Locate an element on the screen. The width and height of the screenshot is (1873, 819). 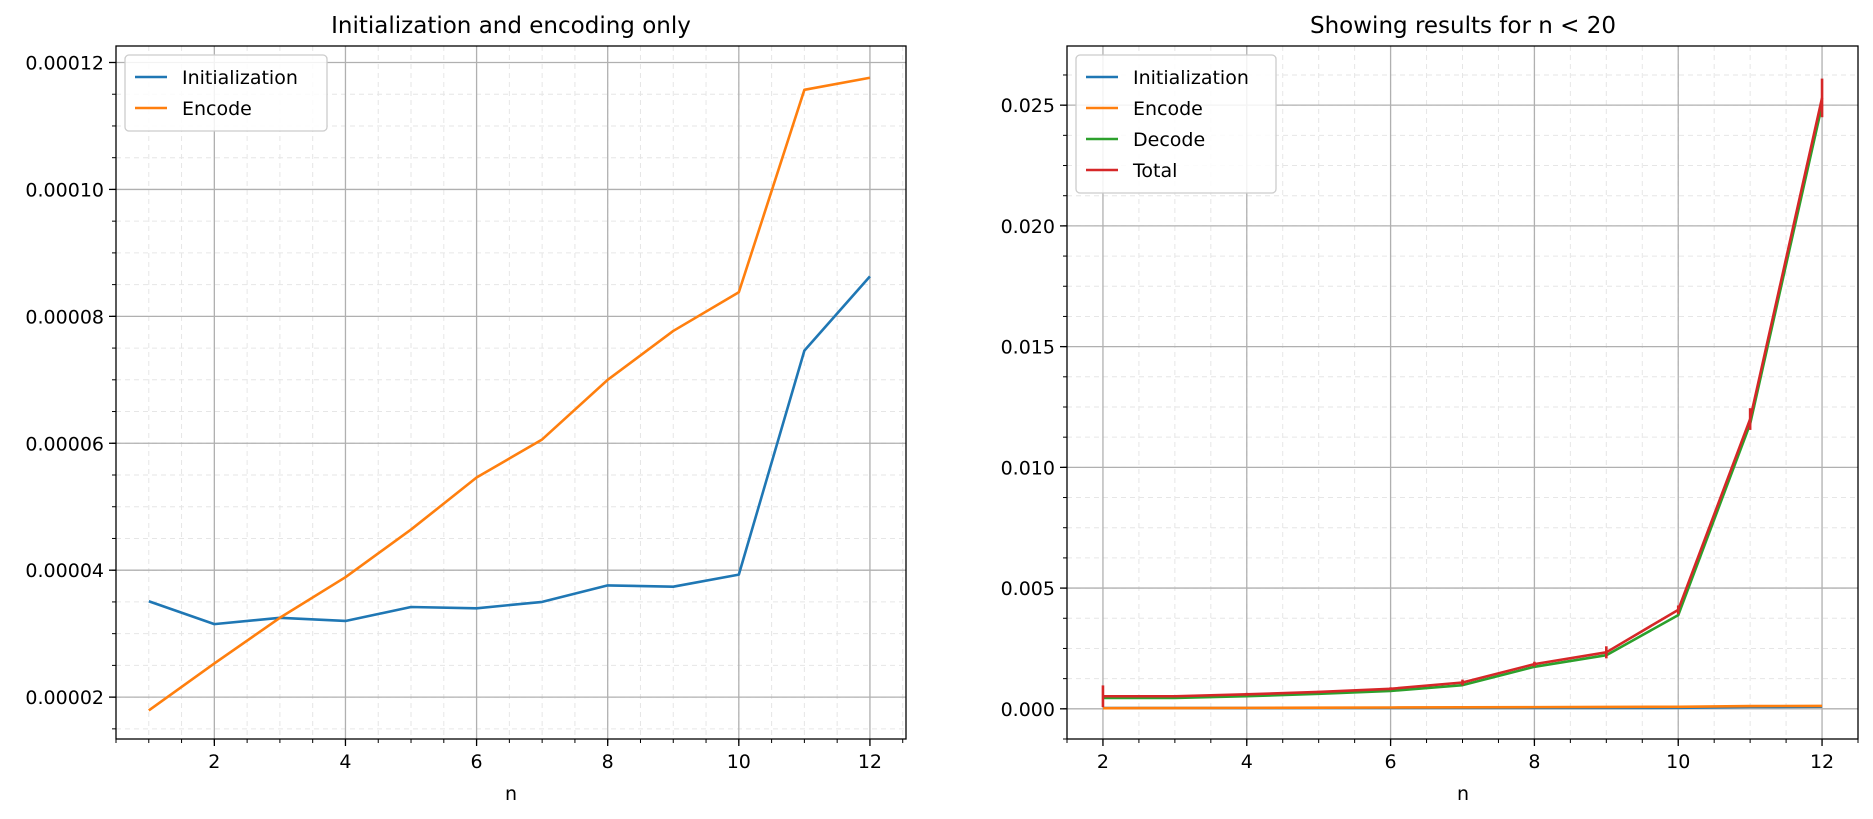
series-line-encode is located at coordinates (1462, 707).